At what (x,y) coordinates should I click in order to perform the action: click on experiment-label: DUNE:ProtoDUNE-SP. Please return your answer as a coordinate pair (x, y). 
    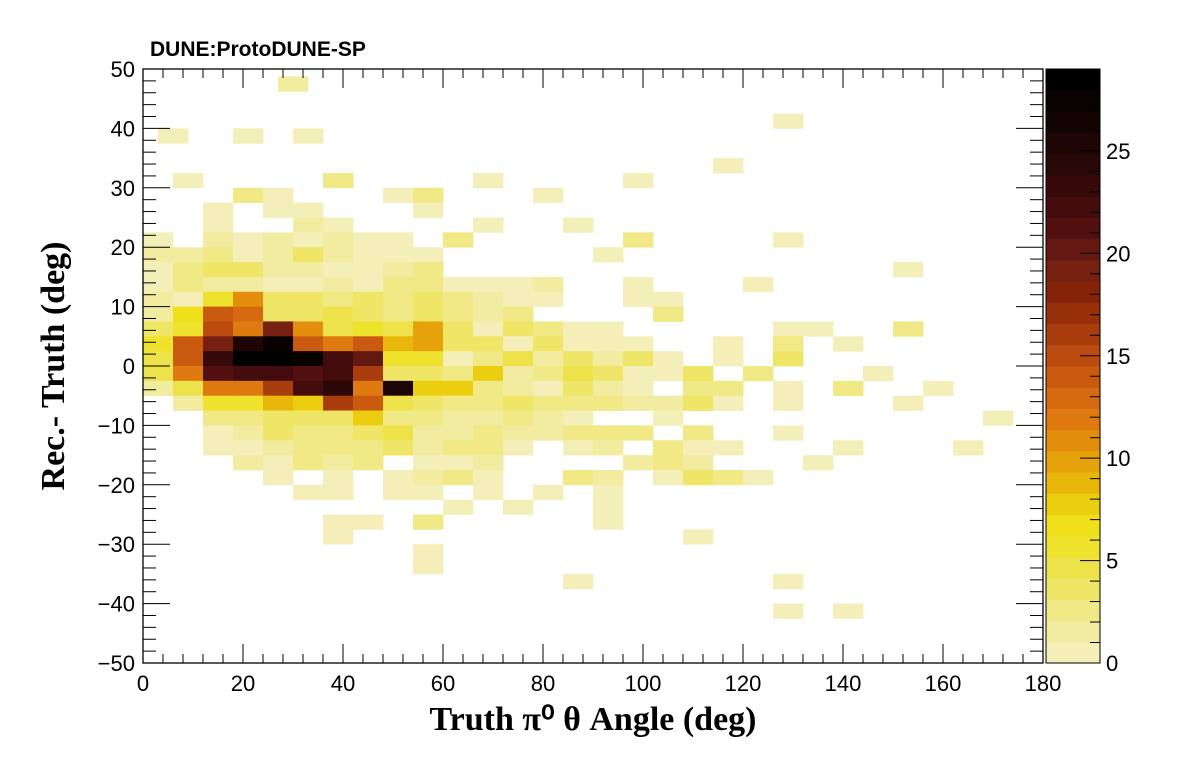
    Looking at the image, I should click on (258, 49).